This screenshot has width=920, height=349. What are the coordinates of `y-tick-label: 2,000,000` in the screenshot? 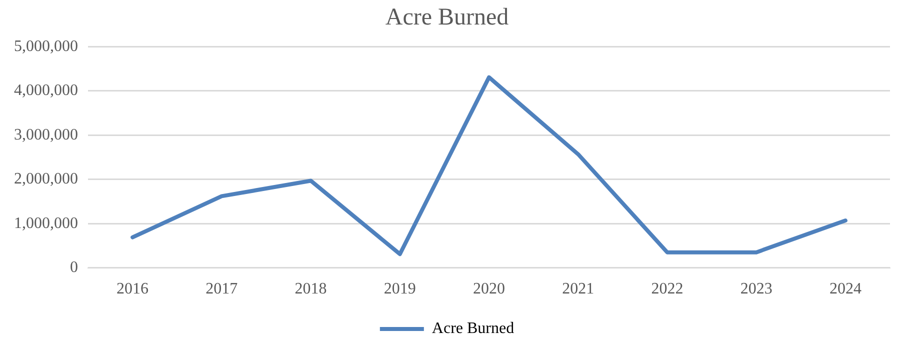 It's located at (46, 179).